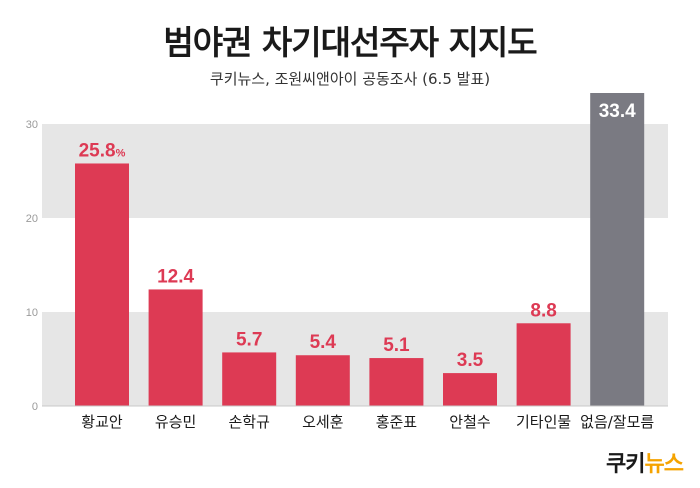  What do you see at coordinates (350, 42) in the screenshot?
I see `chart-title: 범야권 차기대선주자 지지도` at bounding box center [350, 42].